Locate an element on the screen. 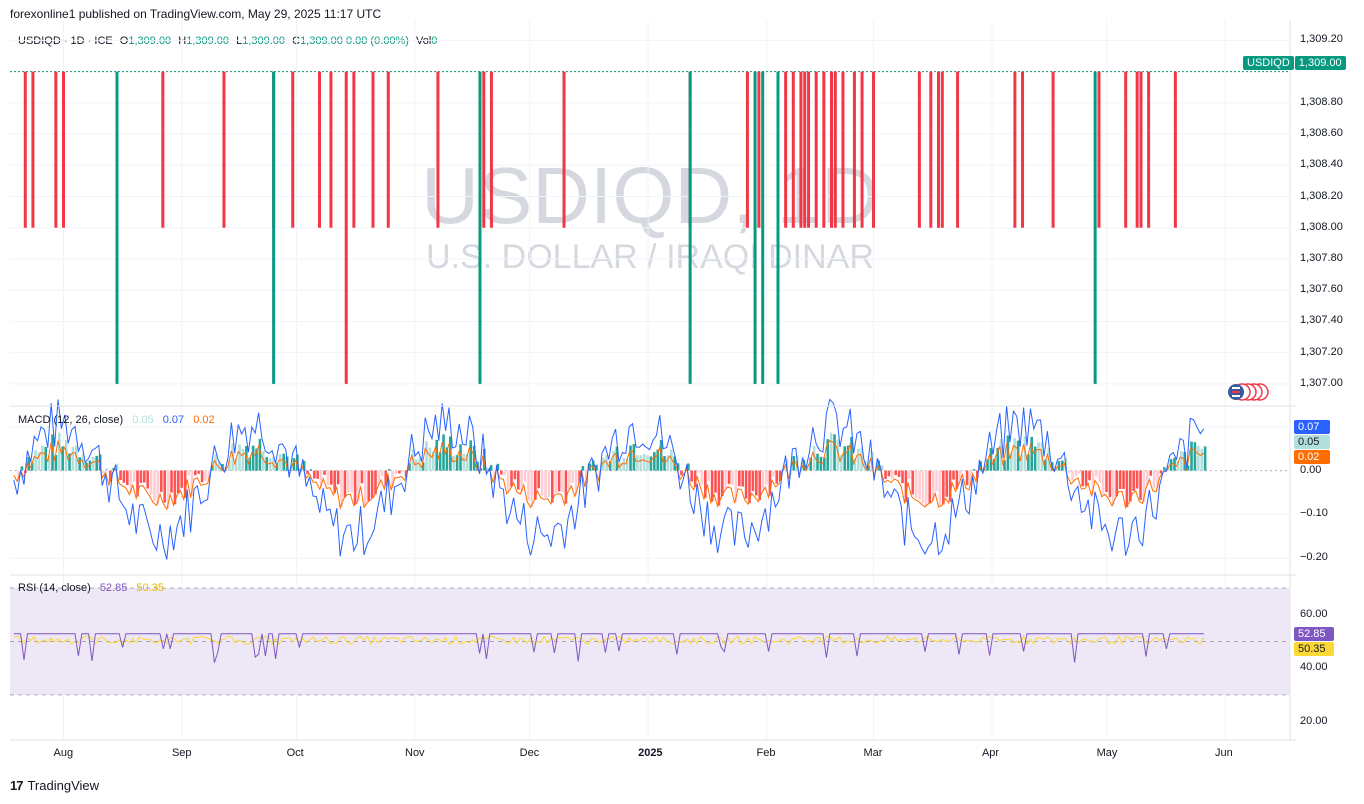  up-candle is located at coordinates (117, 227).